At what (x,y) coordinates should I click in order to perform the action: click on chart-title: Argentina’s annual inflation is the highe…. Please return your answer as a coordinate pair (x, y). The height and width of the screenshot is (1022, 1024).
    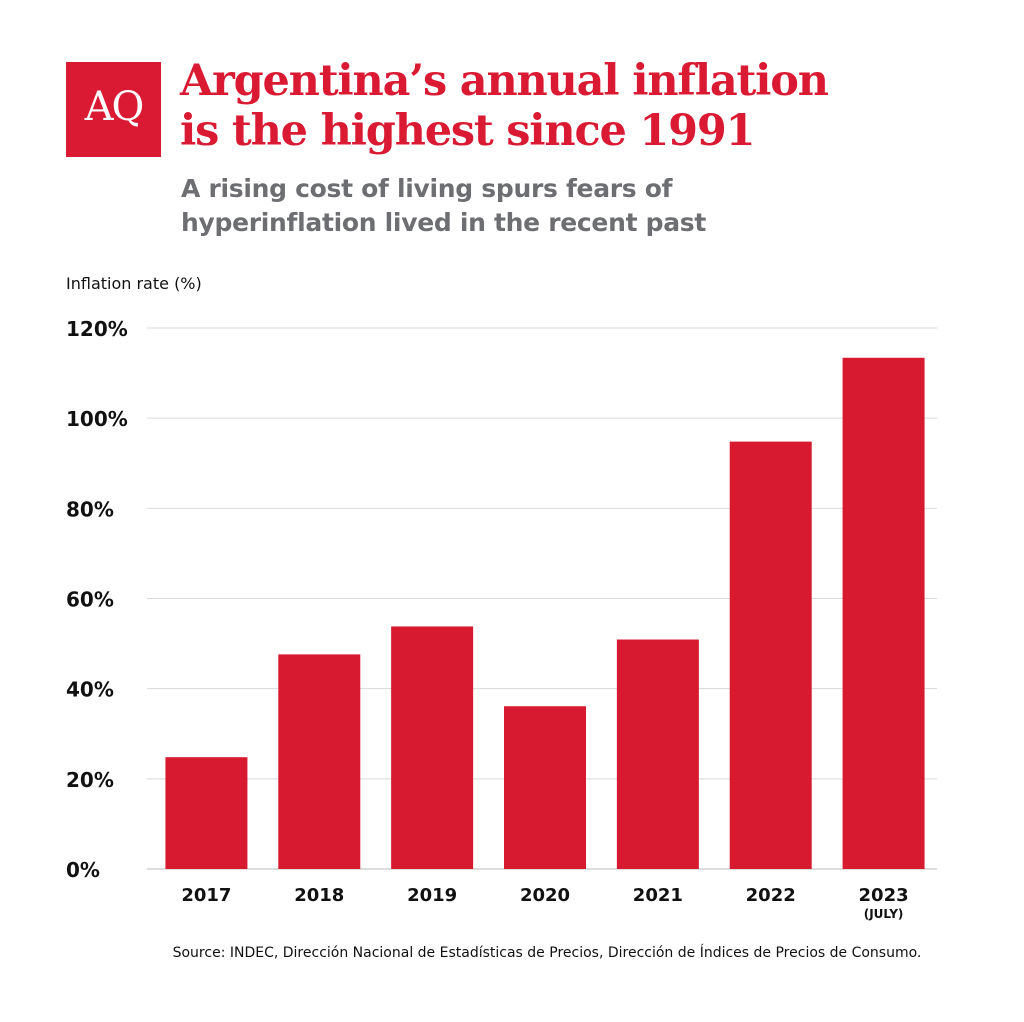
    Looking at the image, I should click on (504, 106).